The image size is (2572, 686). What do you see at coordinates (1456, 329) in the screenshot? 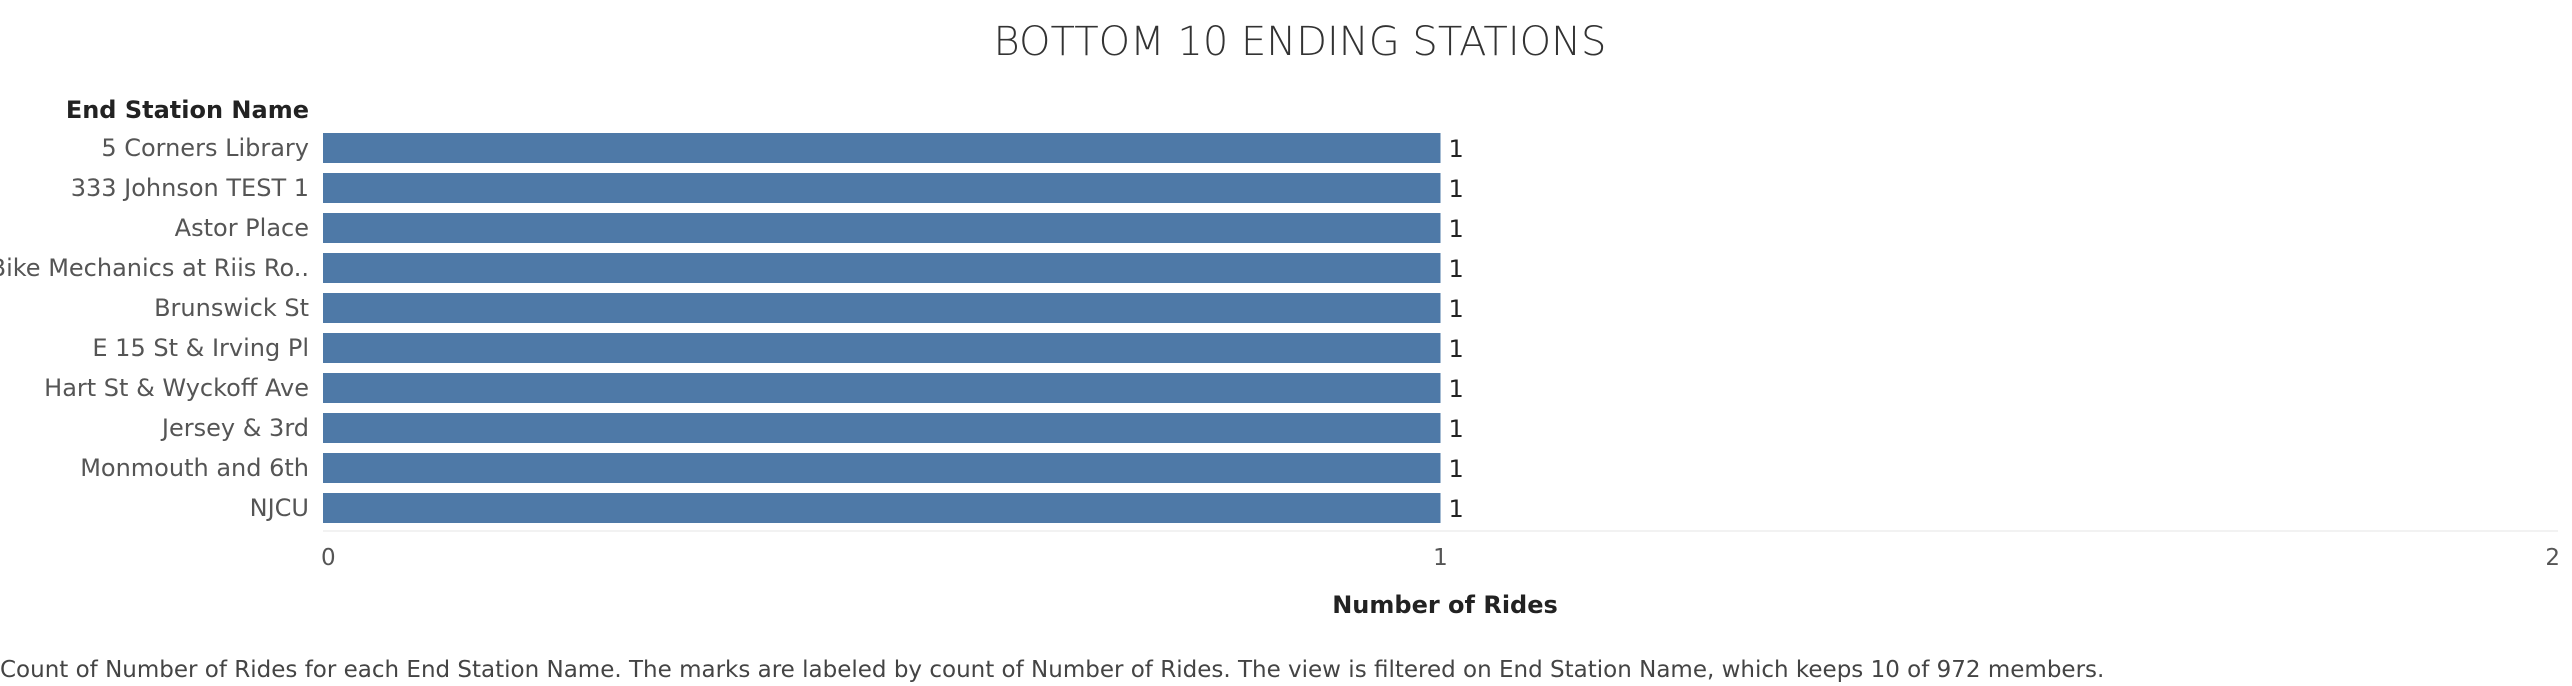
I see `data-labels: 1 1 1 1 1 1 1 1 1 1` at bounding box center [1456, 329].